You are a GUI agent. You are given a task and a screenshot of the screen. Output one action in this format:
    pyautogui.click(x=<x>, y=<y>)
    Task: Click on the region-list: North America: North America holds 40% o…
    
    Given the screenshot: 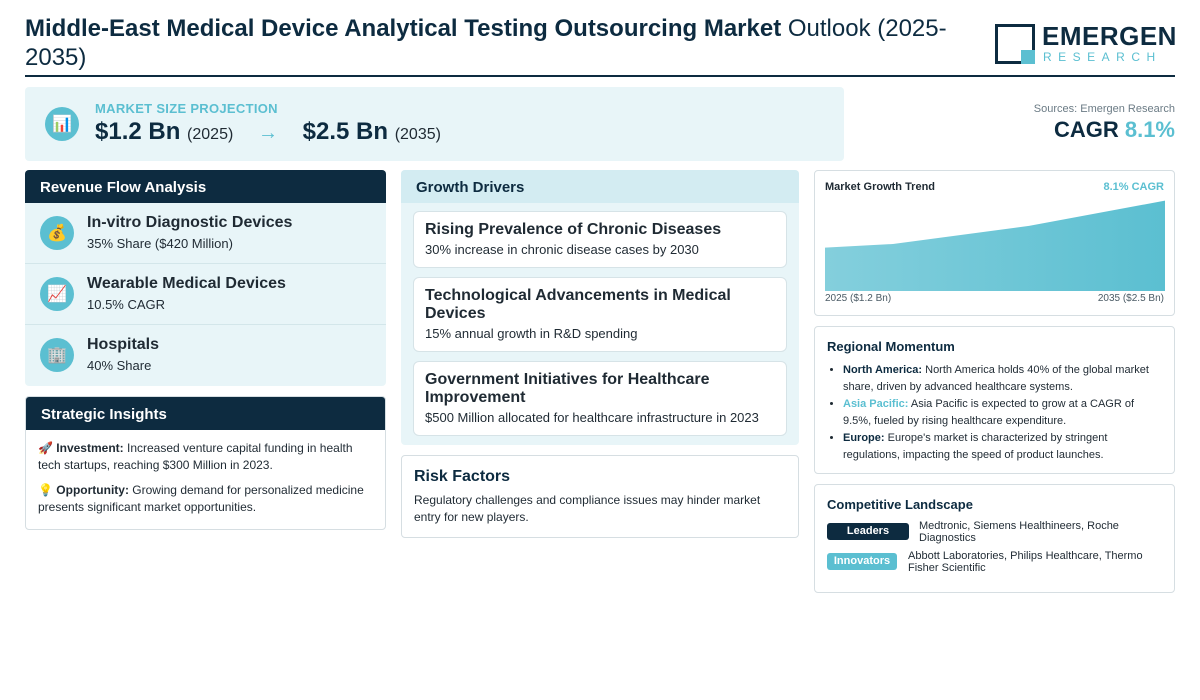 What is the action you would take?
    pyautogui.click(x=994, y=413)
    